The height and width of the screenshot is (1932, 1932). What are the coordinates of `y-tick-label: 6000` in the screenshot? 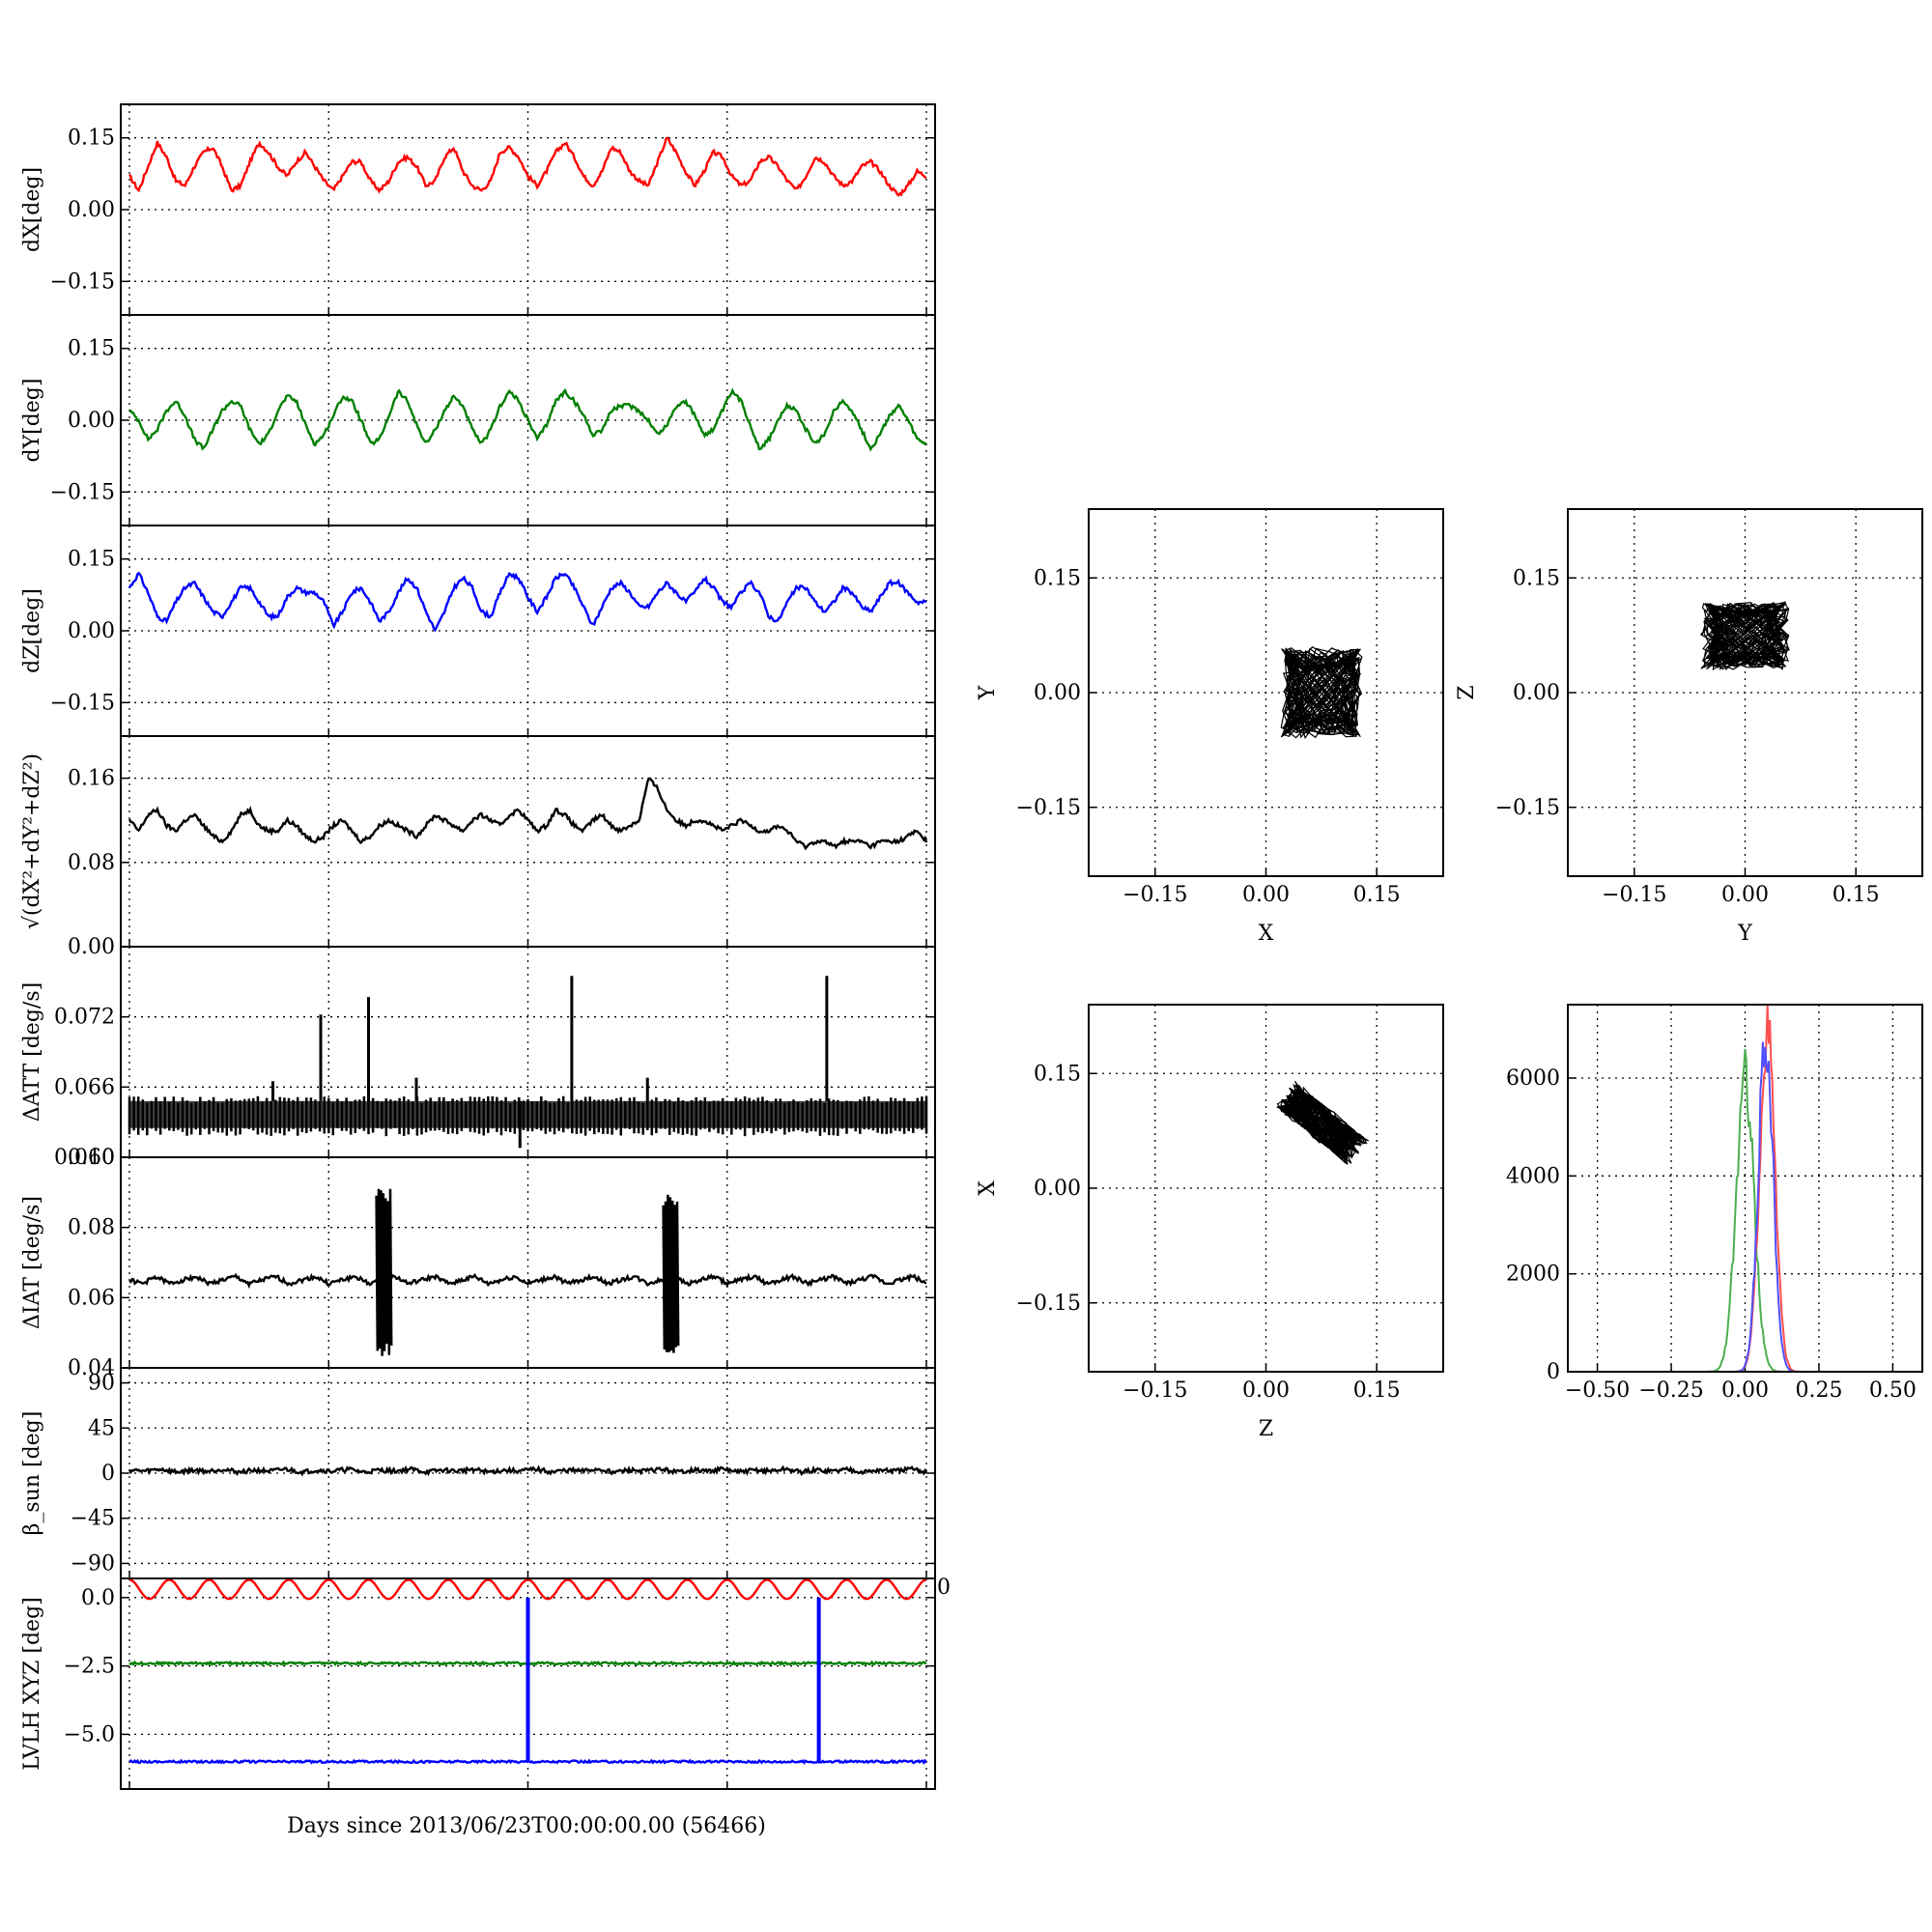 It's located at (1533, 1078).